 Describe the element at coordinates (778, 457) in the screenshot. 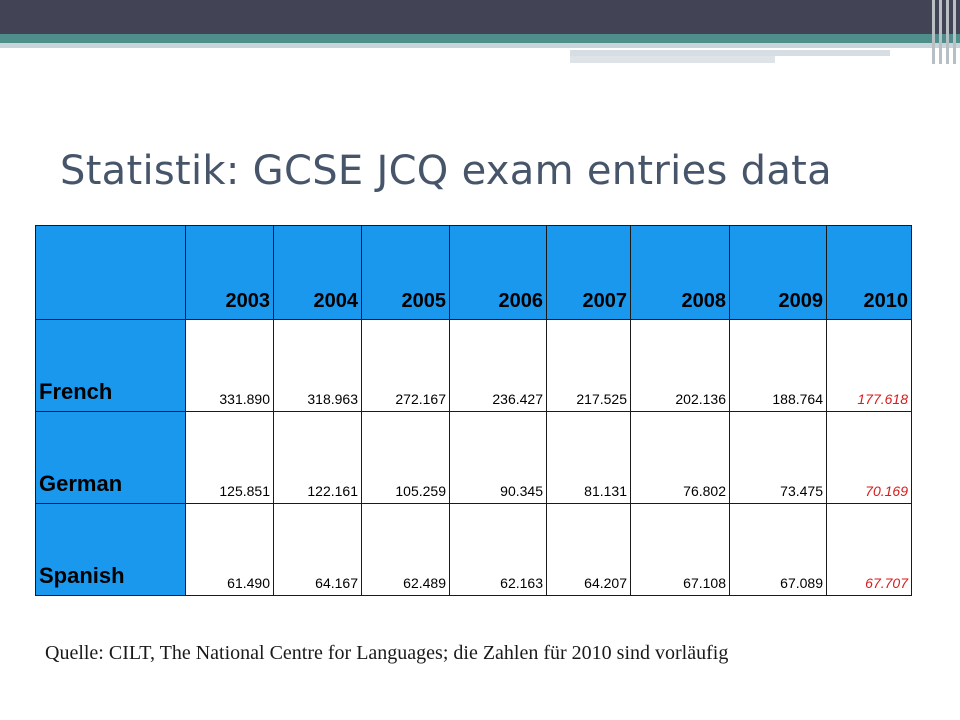

I see `entry-value: 73.475` at that location.